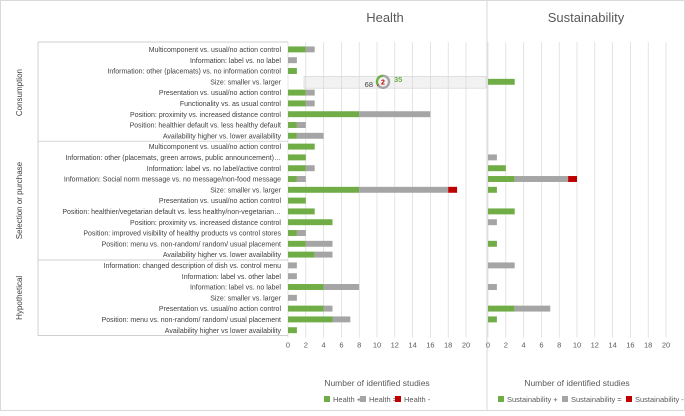 The width and height of the screenshot is (685, 416). What do you see at coordinates (347, 399) in the screenshot?
I see `legend-label: Health +` at bounding box center [347, 399].